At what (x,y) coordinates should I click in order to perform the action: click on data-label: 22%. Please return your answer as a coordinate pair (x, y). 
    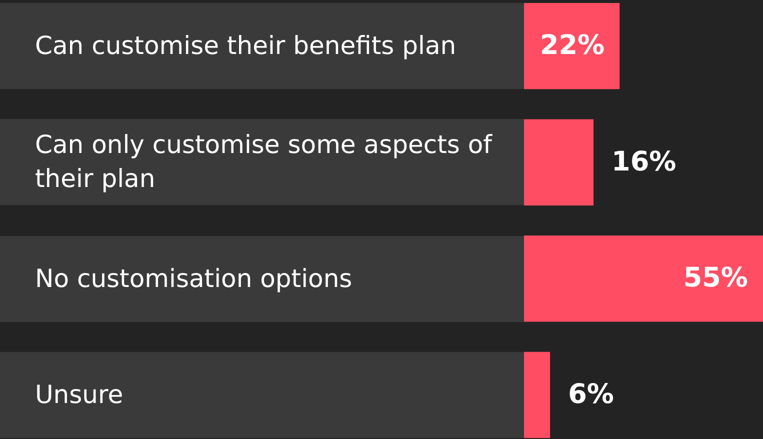
    Looking at the image, I should click on (572, 46).